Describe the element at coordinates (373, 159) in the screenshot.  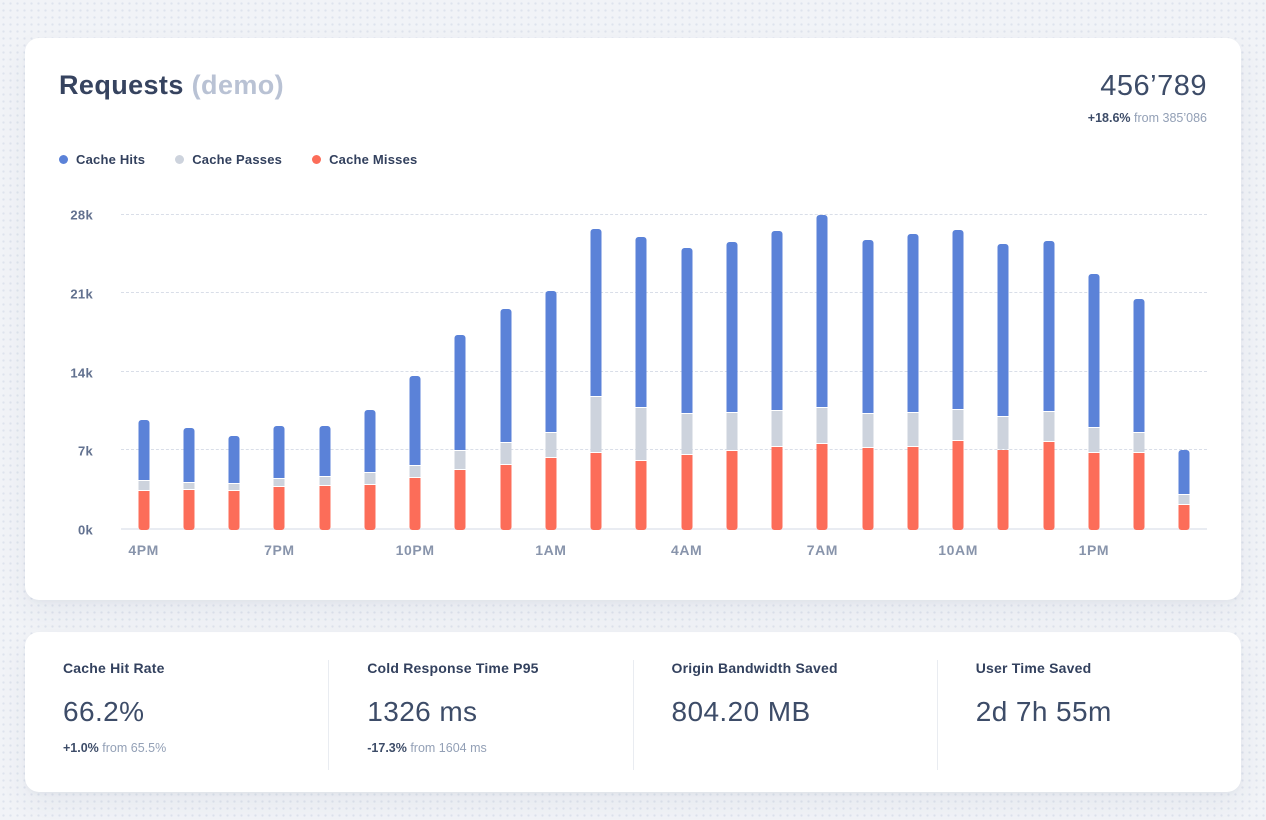
I see `legend-label: Cache Misses` at that location.